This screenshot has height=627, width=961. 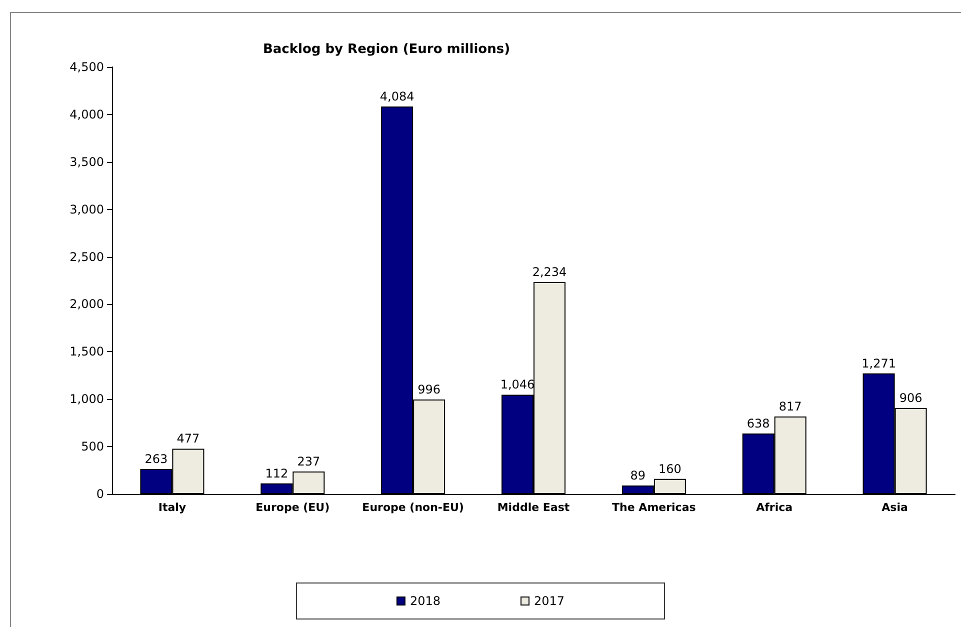 What do you see at coordinates (895, 507) in the screenshot?
I see `x-tick-label: Asia` at bounding box center [895, 507].